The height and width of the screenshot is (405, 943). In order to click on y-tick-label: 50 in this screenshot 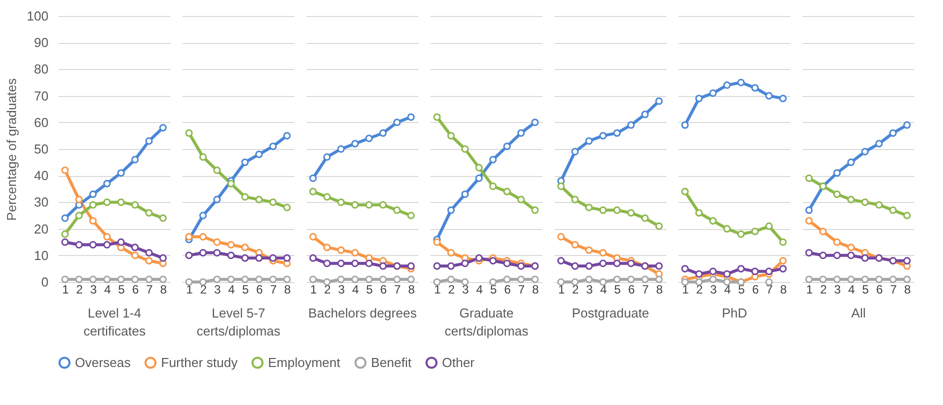, I will do `click(41, 149)`.